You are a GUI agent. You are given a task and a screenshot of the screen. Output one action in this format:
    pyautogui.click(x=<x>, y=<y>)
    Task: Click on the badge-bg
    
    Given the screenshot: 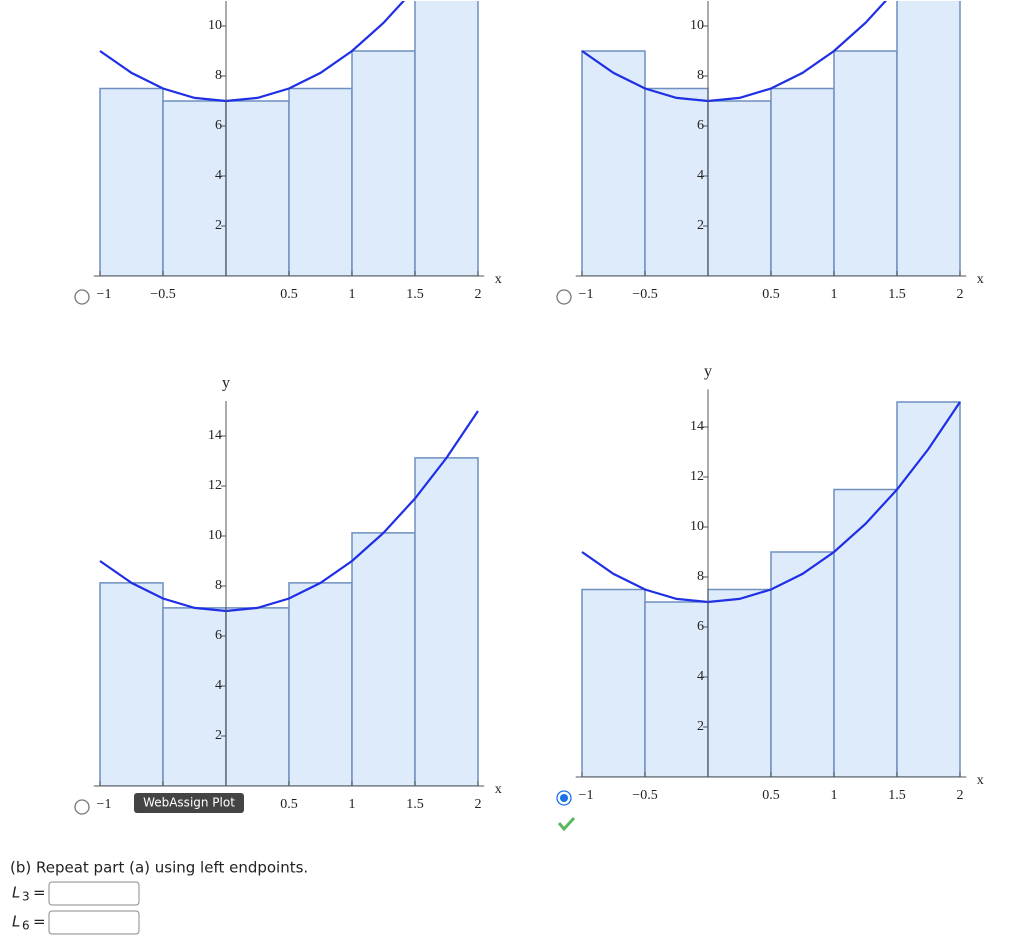 What is the action you would take?
    pyautogui.click(x=189, y=803)
    